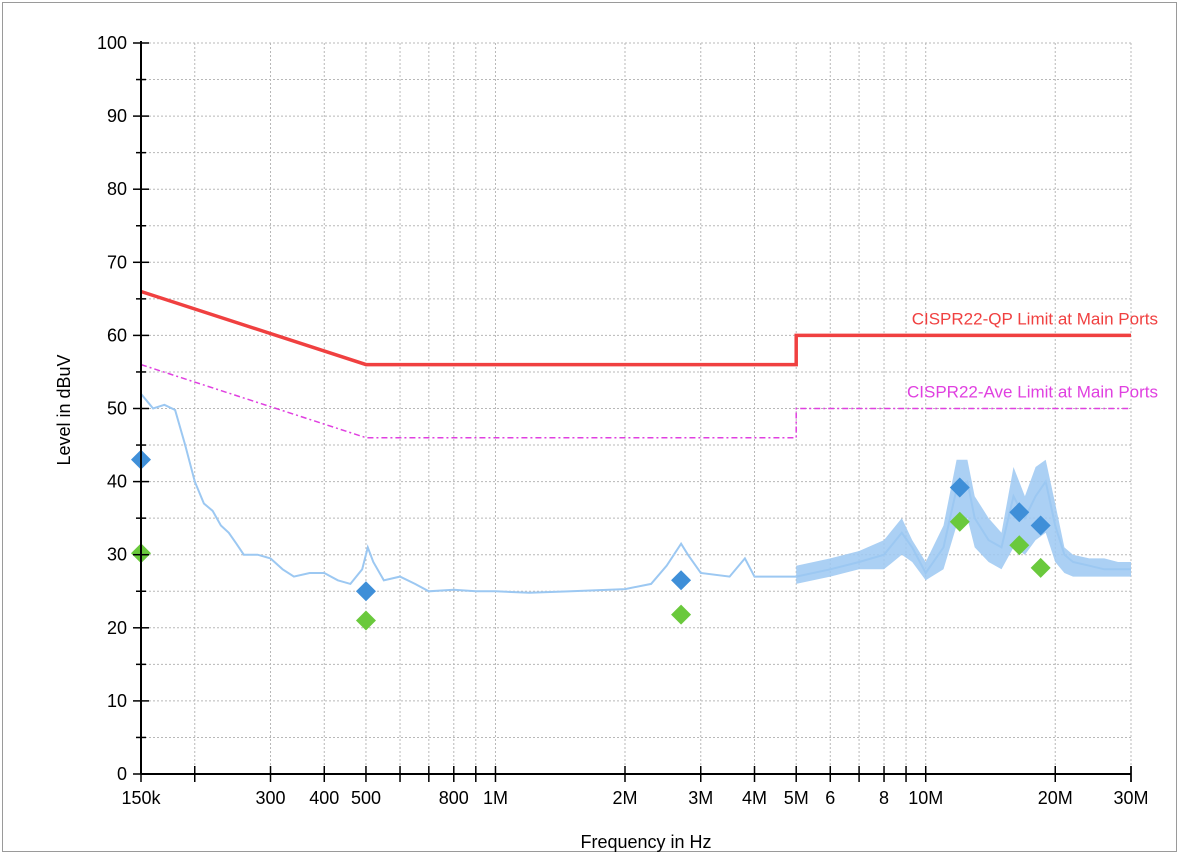 The image size is (1181, 856). I want to click on x-tick-label: 2M, so click(624, 798).